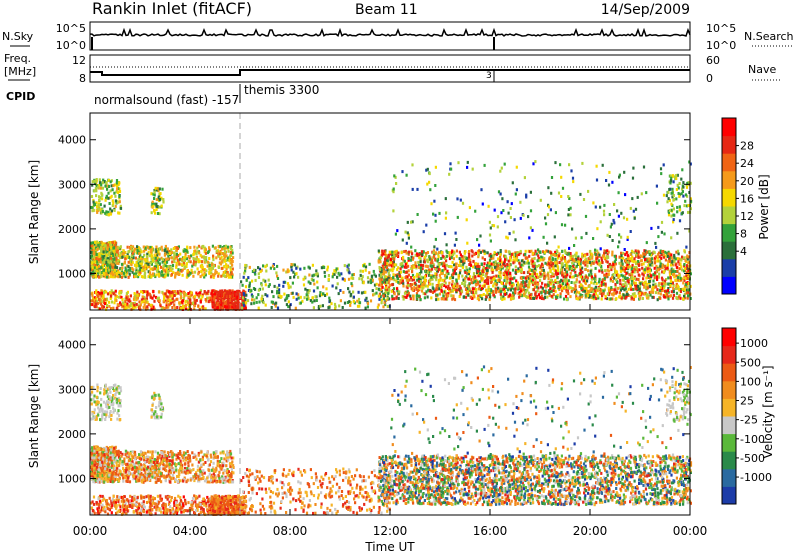  I want to click on noise-left-tick-bottom: 10^0, so click(71, 45).